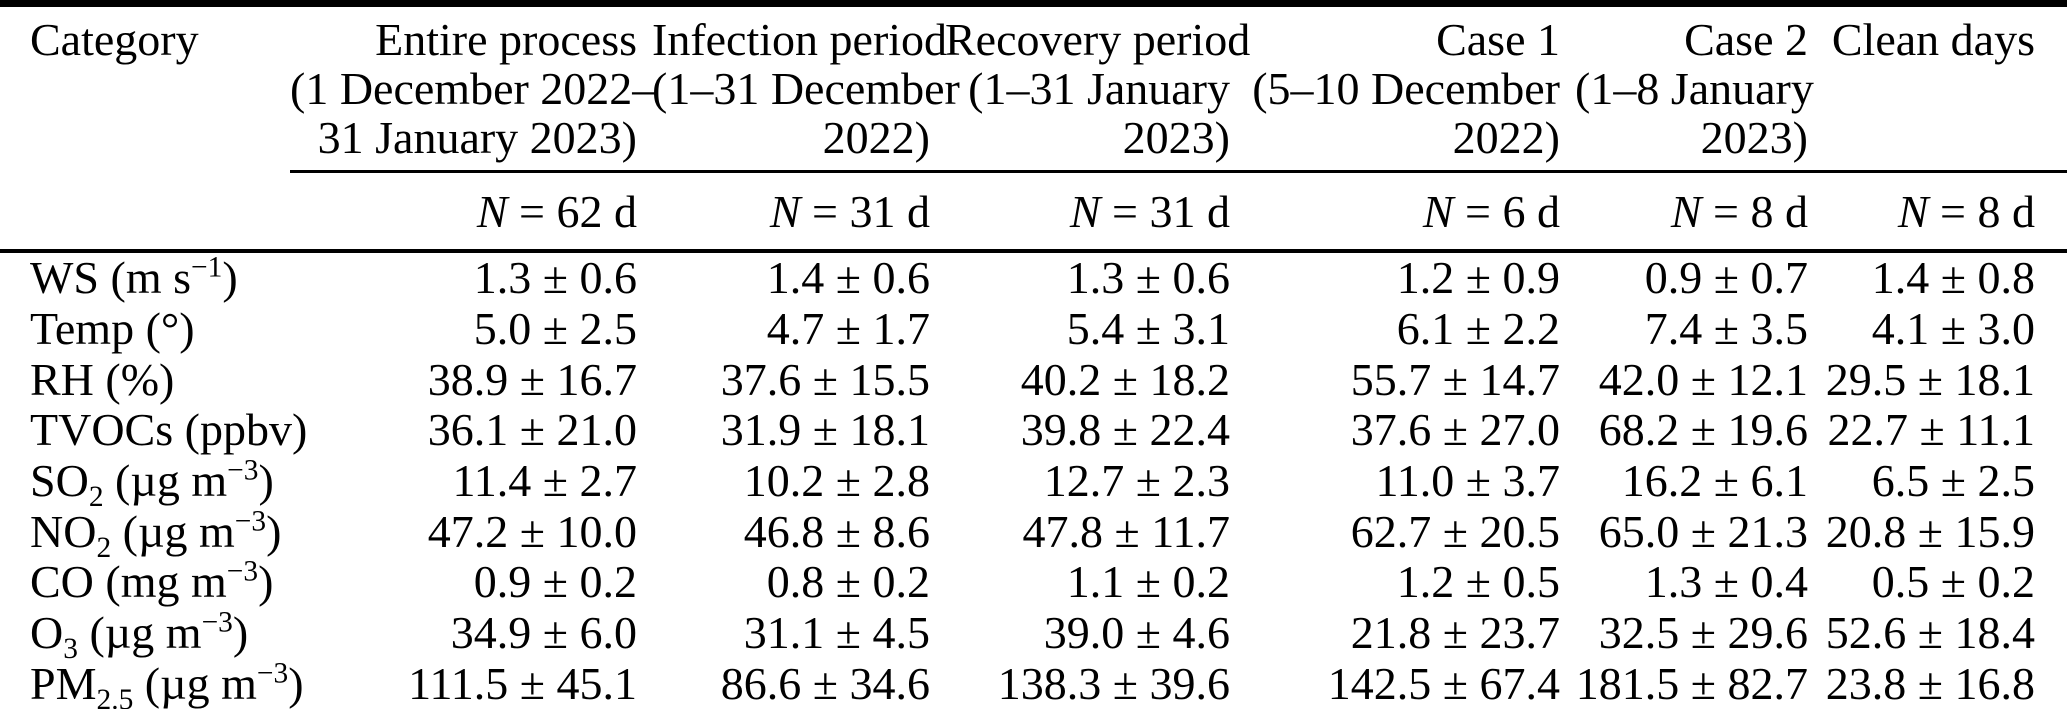 This screenshot has width=2067, height=709. What do you see at coordinates (825, 430) in the screenshot?
I see `value-cell: 31.9 ± 18.1` at bounding box center [825, 430].